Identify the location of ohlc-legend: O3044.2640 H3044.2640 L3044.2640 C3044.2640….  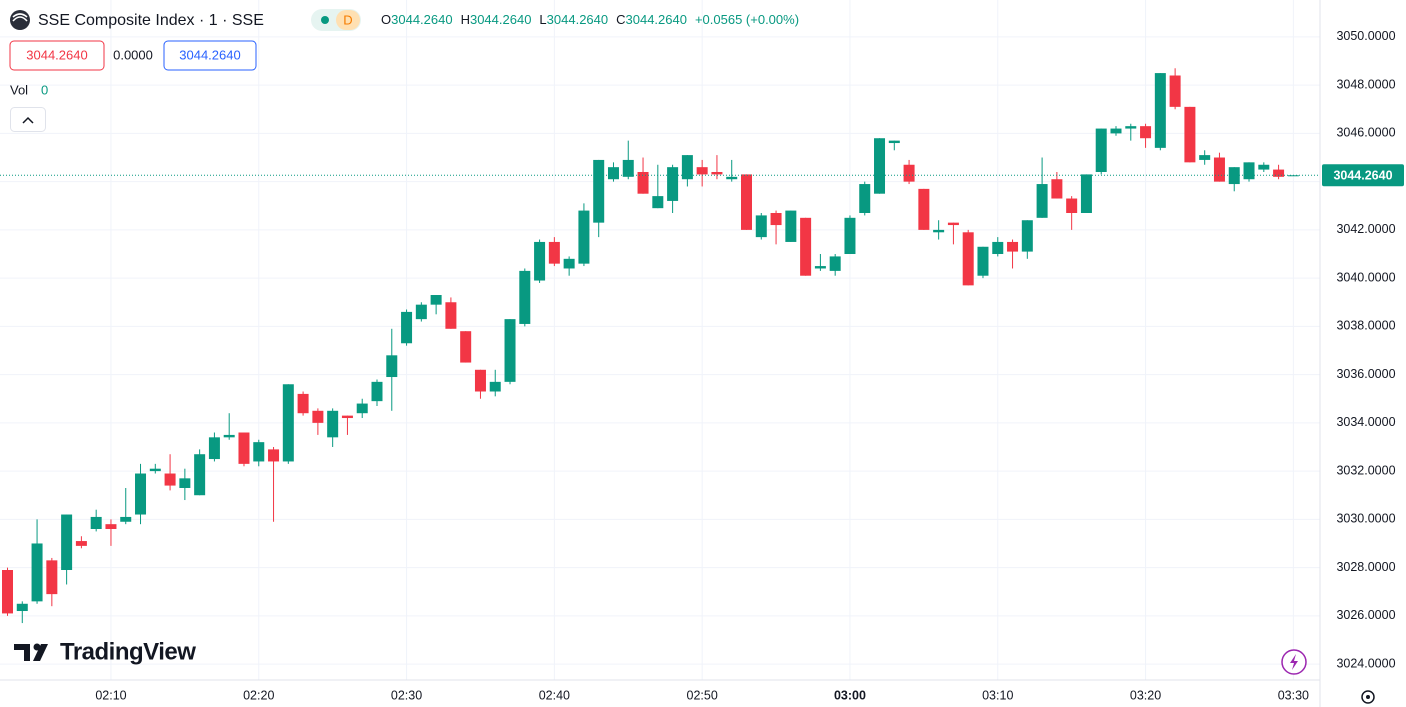
(590, 19).